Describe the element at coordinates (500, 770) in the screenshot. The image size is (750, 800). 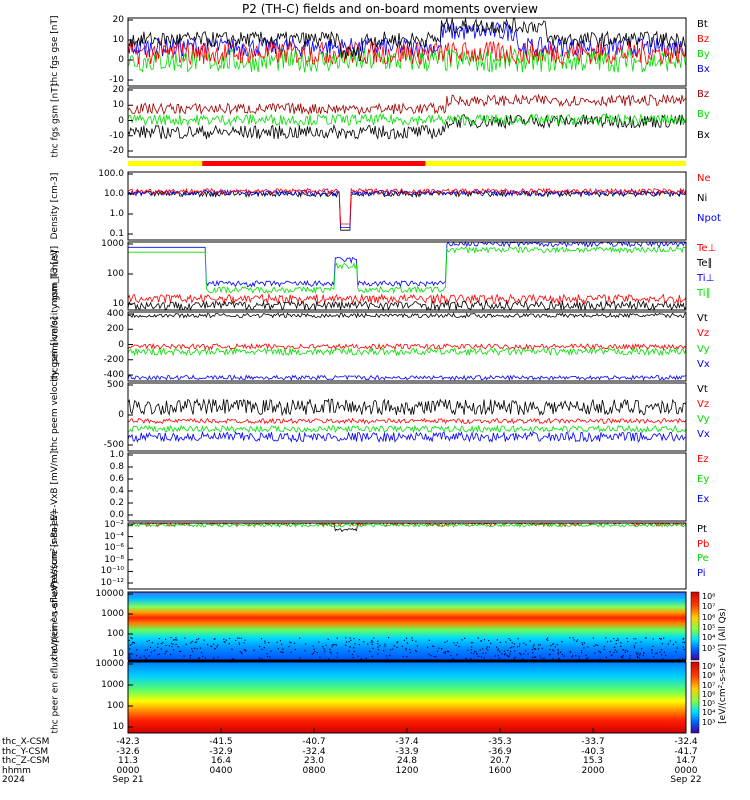
I see `xaxis-value: 1600` at that location.